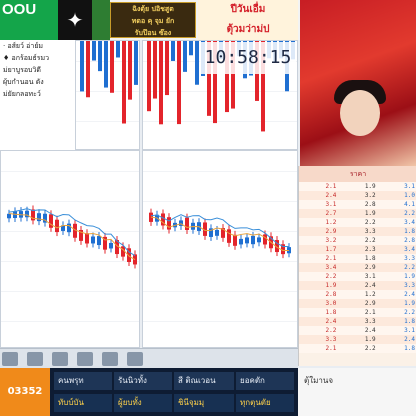 The height and width of the screenshot is (416, 416). What do you see at coordinates (204, 403) in the screenshot?
I see `status-cell: ชินีจุมมุ` at bounding box center [204, 403].